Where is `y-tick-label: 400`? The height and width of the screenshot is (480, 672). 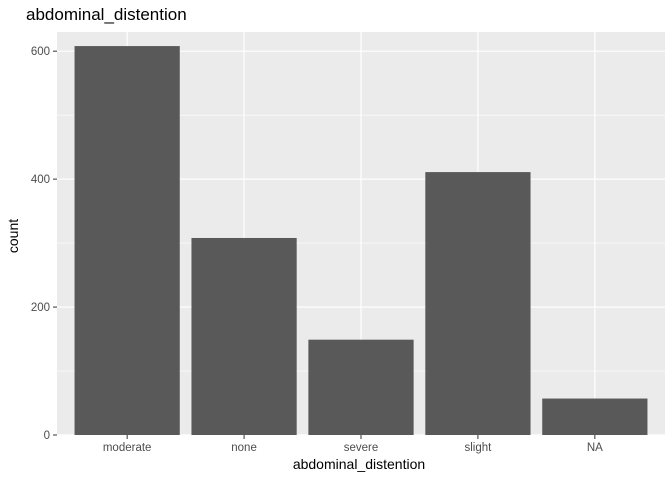
y-tick-label: 400 is located at coordinates (40, 180).